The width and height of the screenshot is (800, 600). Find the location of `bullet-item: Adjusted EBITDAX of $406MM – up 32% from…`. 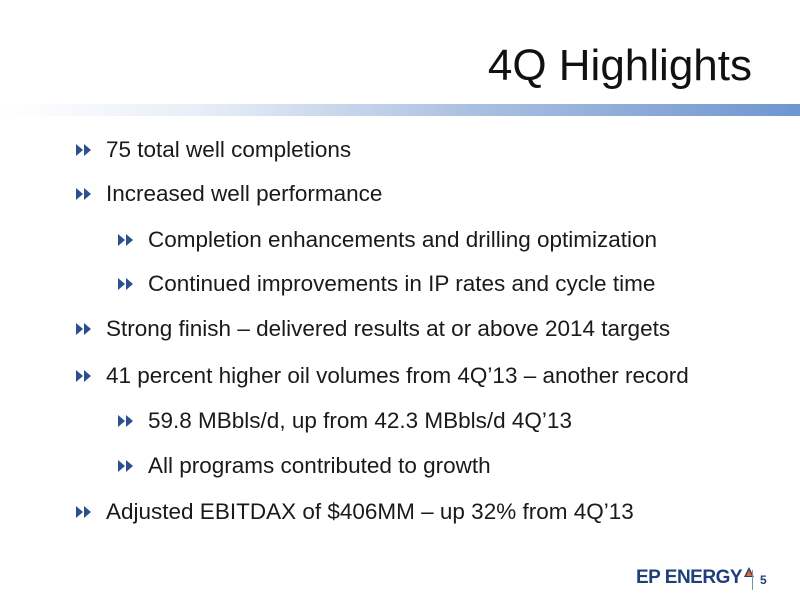

bullet-item: Adjusted EBITDAX of $406MM – up 32% from… is located at coordinates (354, 512).